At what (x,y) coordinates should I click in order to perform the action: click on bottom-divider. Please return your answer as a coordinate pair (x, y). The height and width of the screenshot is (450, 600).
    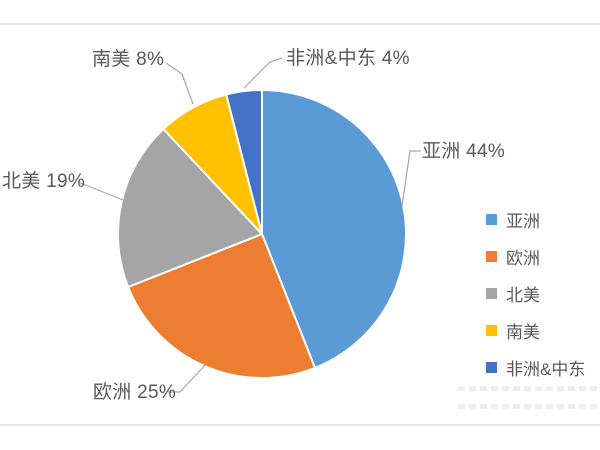
    Looking at the image, I should click on (300, 425).